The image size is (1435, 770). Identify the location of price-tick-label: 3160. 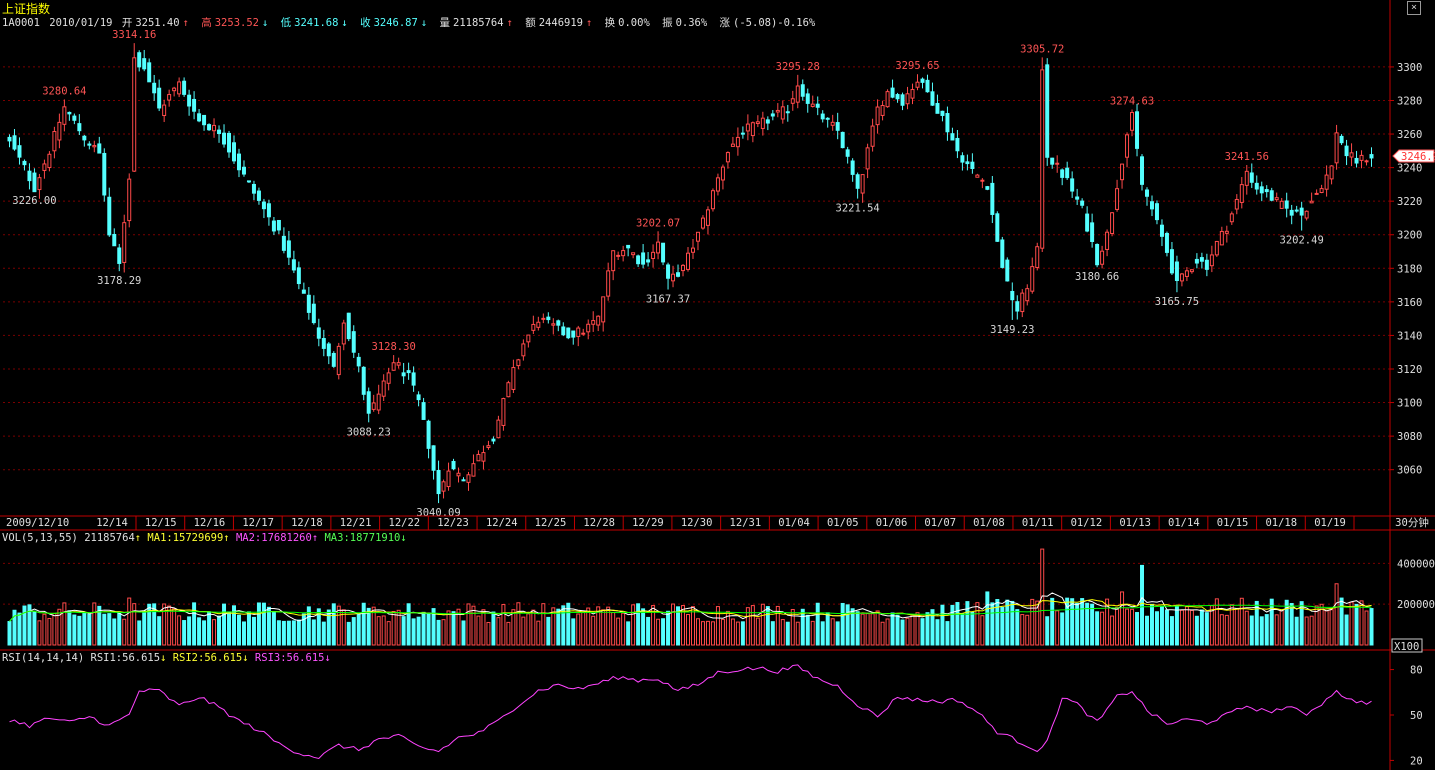
(1409, 303).